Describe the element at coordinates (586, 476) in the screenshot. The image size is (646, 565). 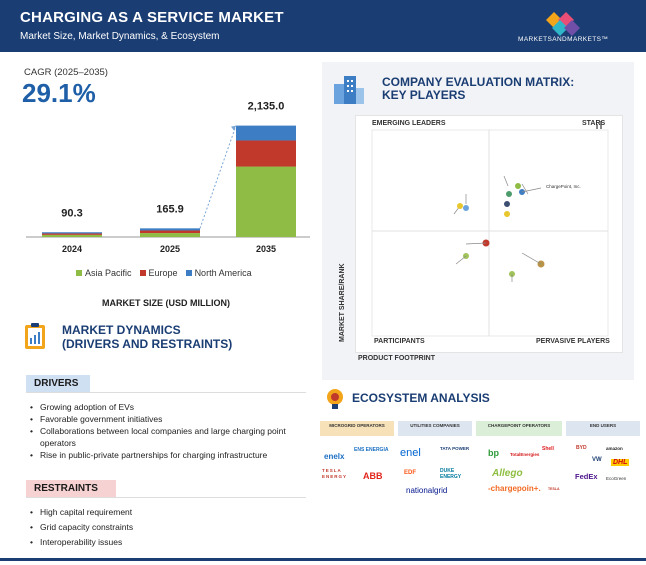
I see `logo-fedex: FedEx` at that location.